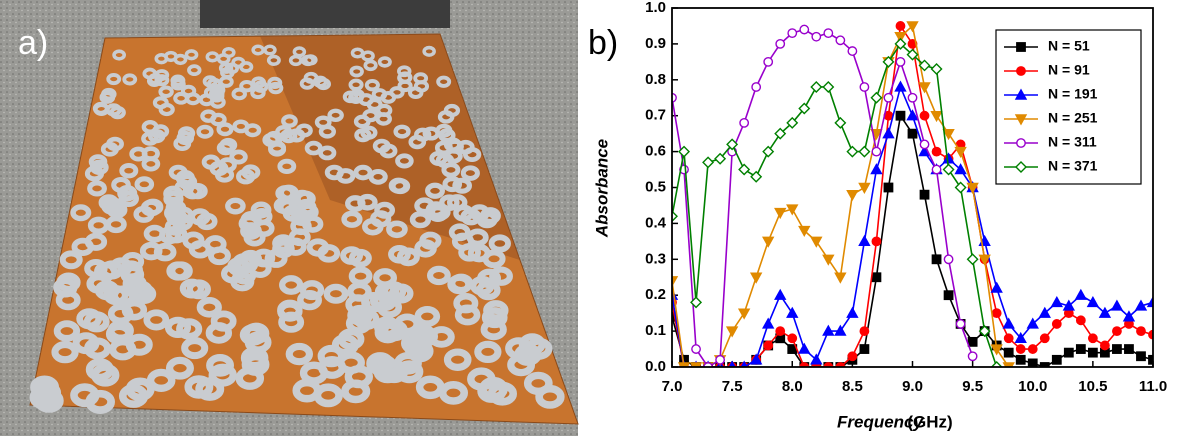  What do you see at coordinates (1073, 94) in the screenshot?
I see `legend-label: N = 191` at bounding box center [1073, 94].